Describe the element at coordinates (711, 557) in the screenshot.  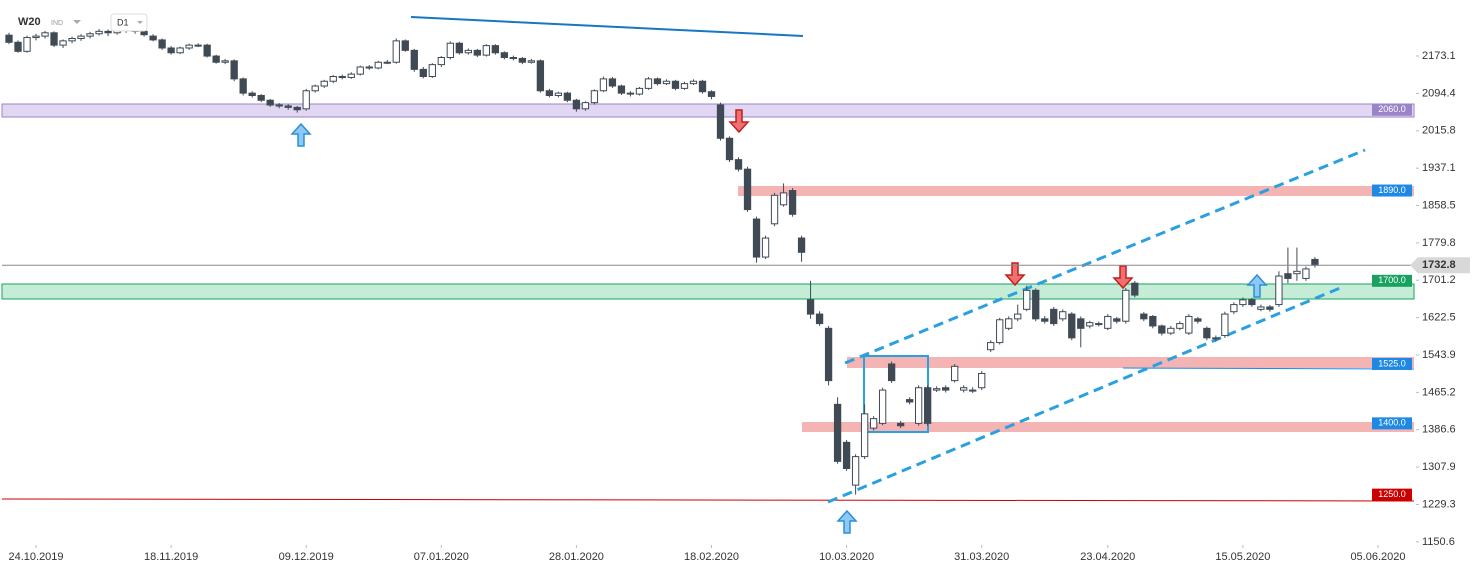
I see `x-tick-label: 18.02.2020` at that location.